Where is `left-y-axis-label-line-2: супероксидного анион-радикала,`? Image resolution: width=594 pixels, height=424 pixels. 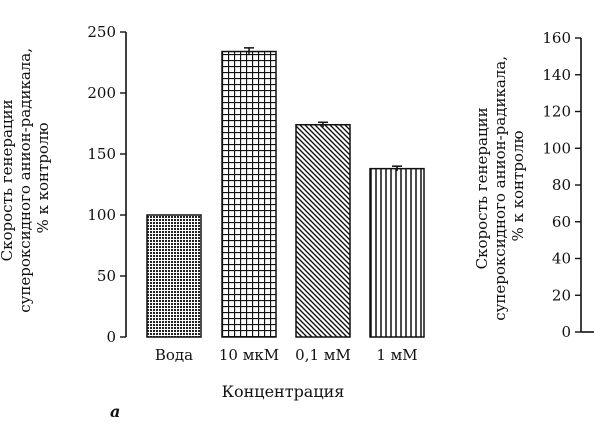 left-y-axis-label-line-2: супероксидного анион-радикала, is located at coordinates (25, 180).